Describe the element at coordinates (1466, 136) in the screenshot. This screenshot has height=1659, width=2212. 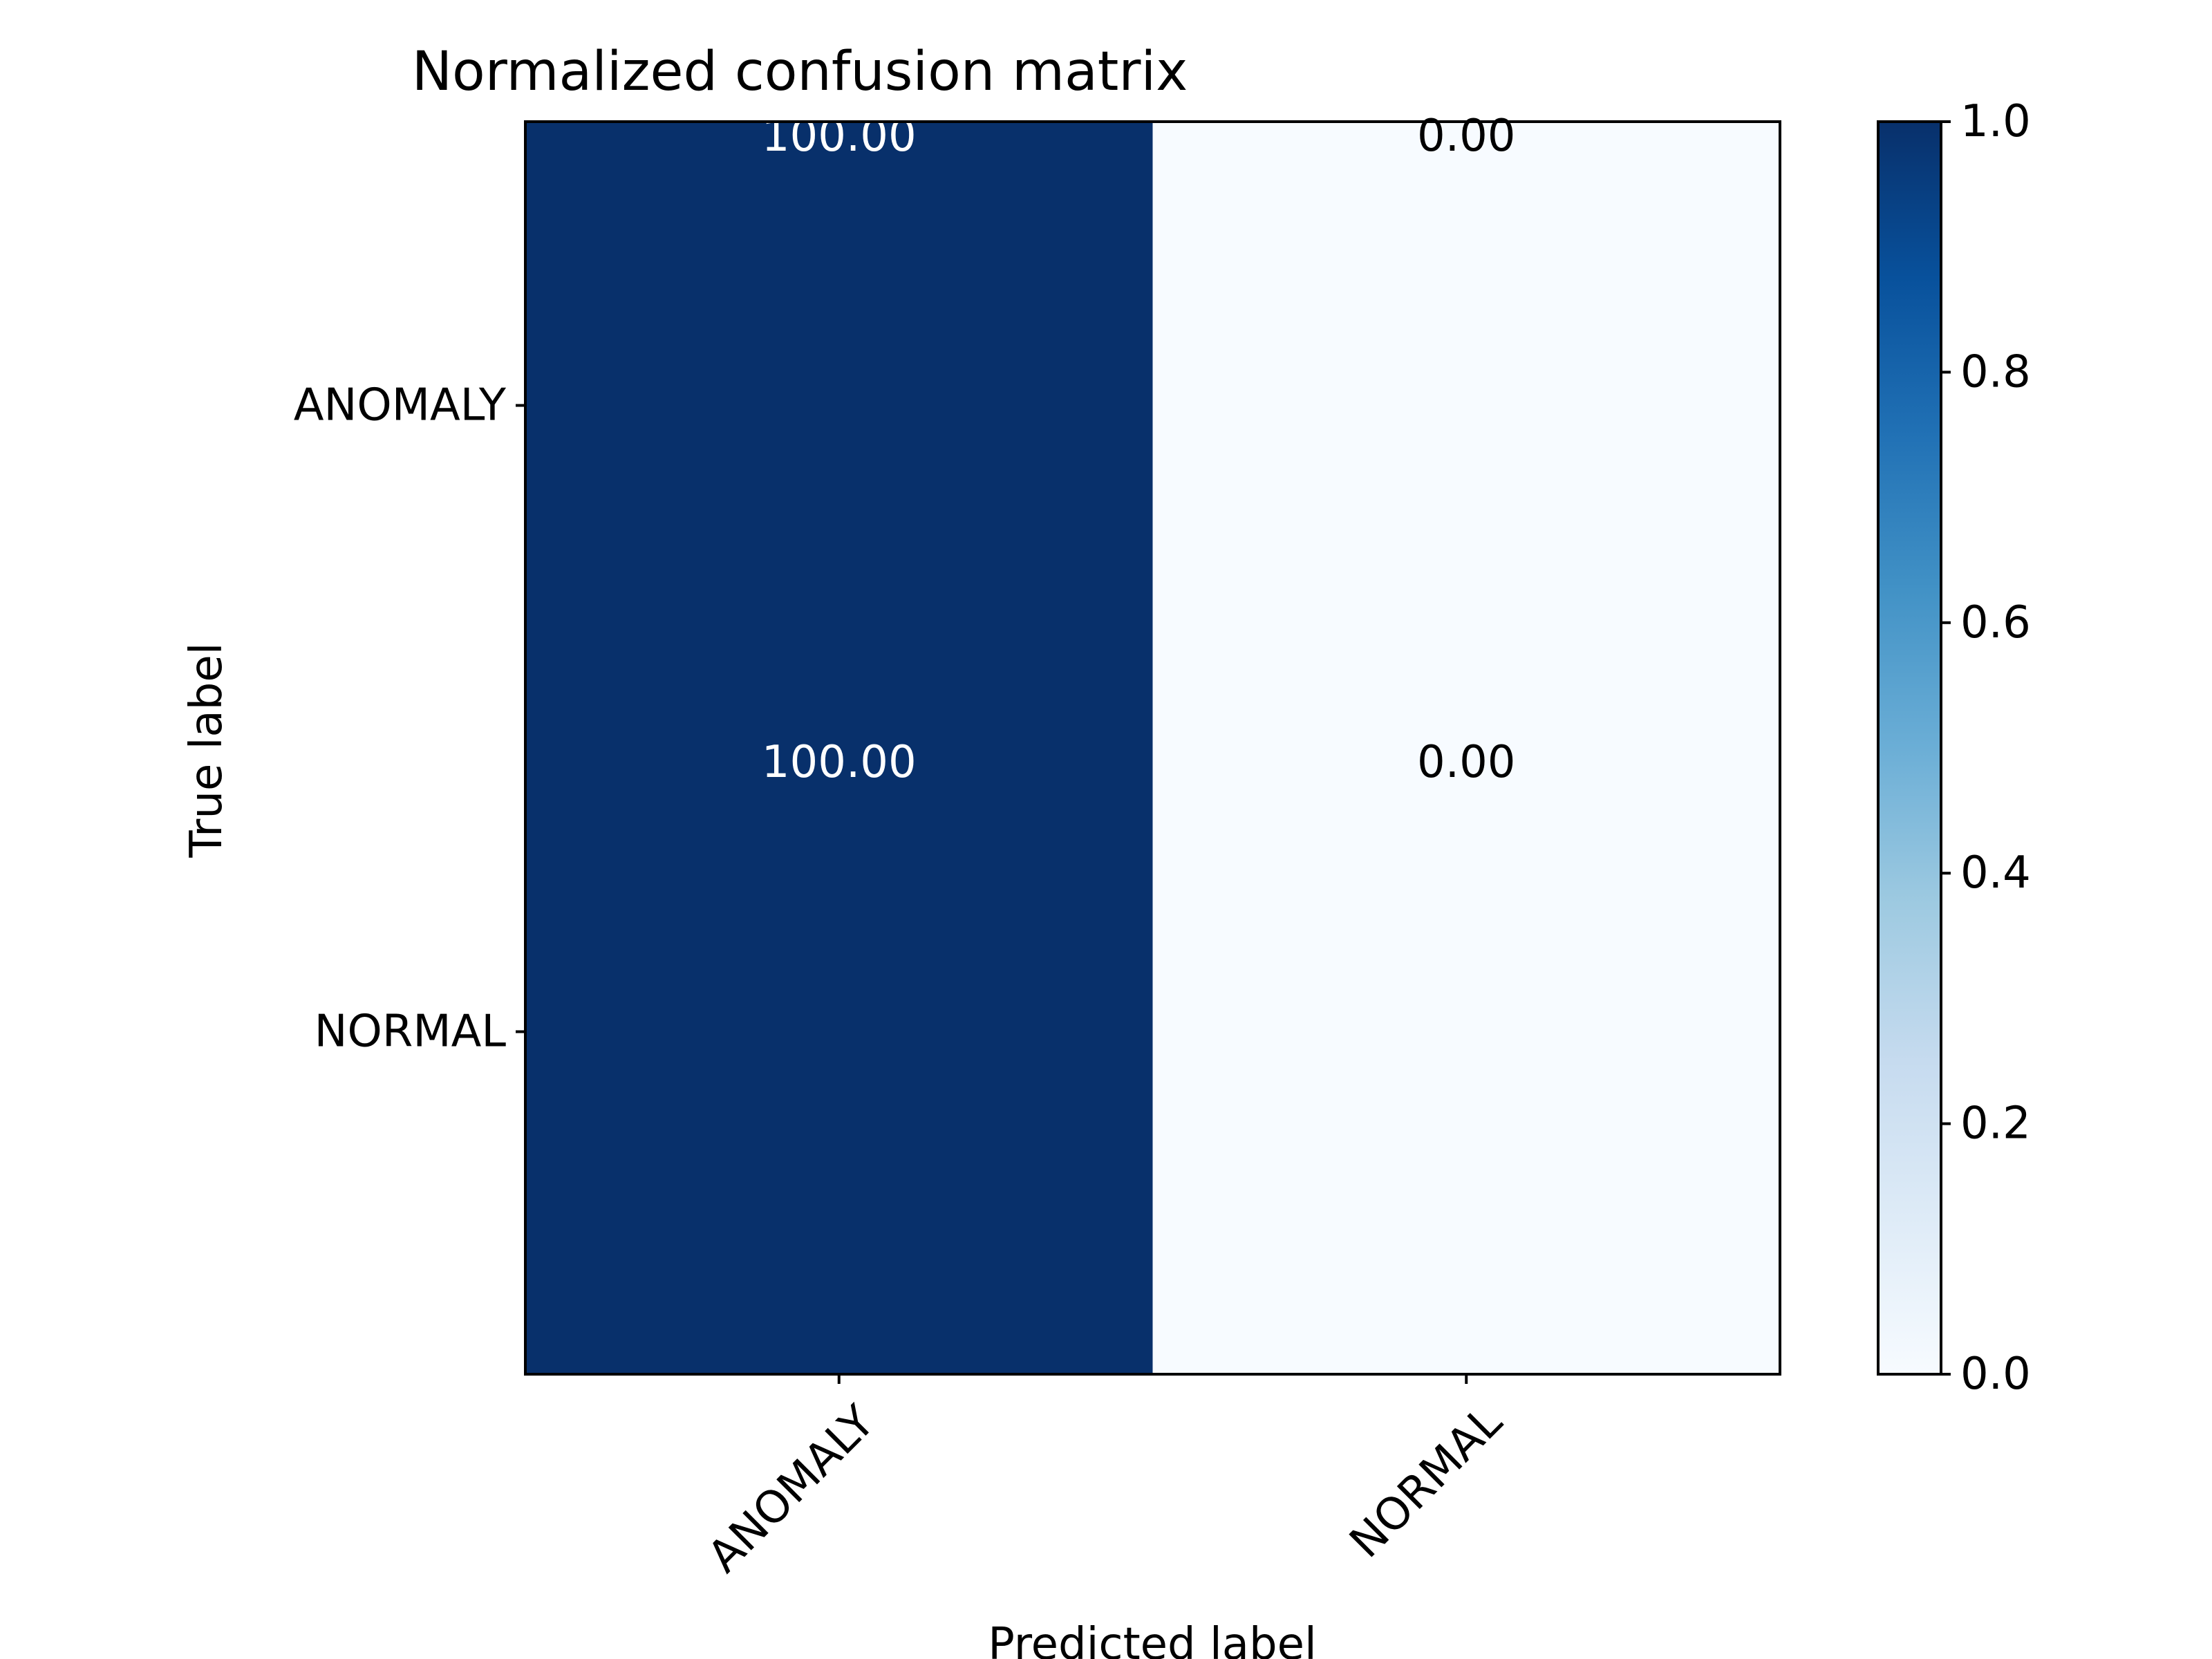
I see `cell-anomaly-normal-label: 0.00` at that location.